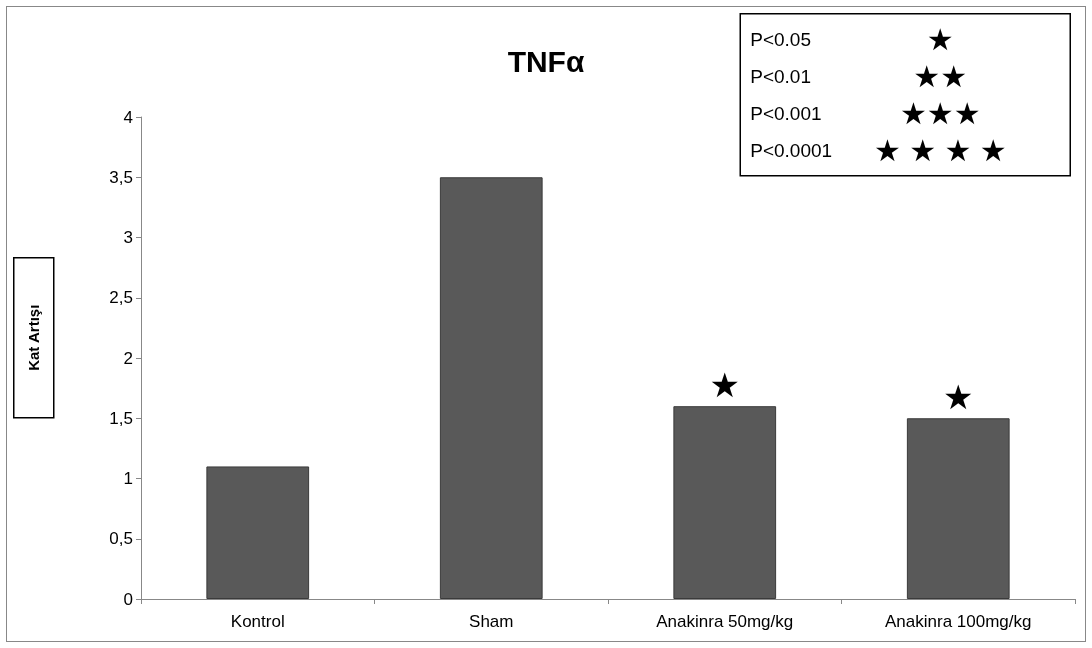 The image size is (1092, 648). Describe the element at coordinates (878, 151) in the screenshot. I see `text: P<0.0001 ★ ★ ★ ★` at that location.